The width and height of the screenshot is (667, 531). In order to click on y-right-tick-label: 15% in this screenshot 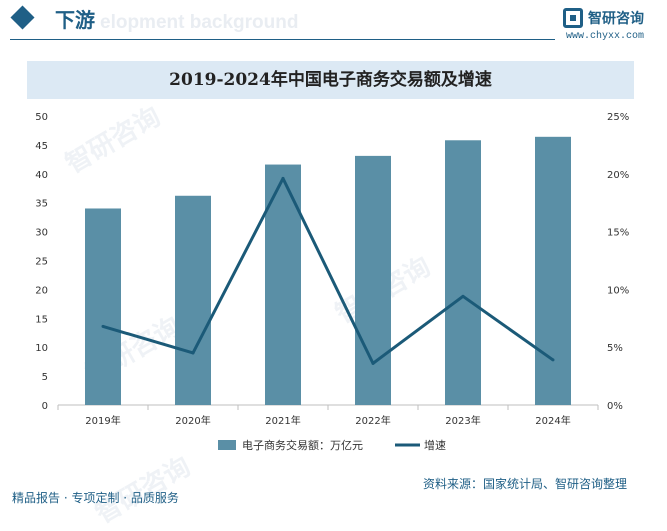, I will do `click(618, 233)`.